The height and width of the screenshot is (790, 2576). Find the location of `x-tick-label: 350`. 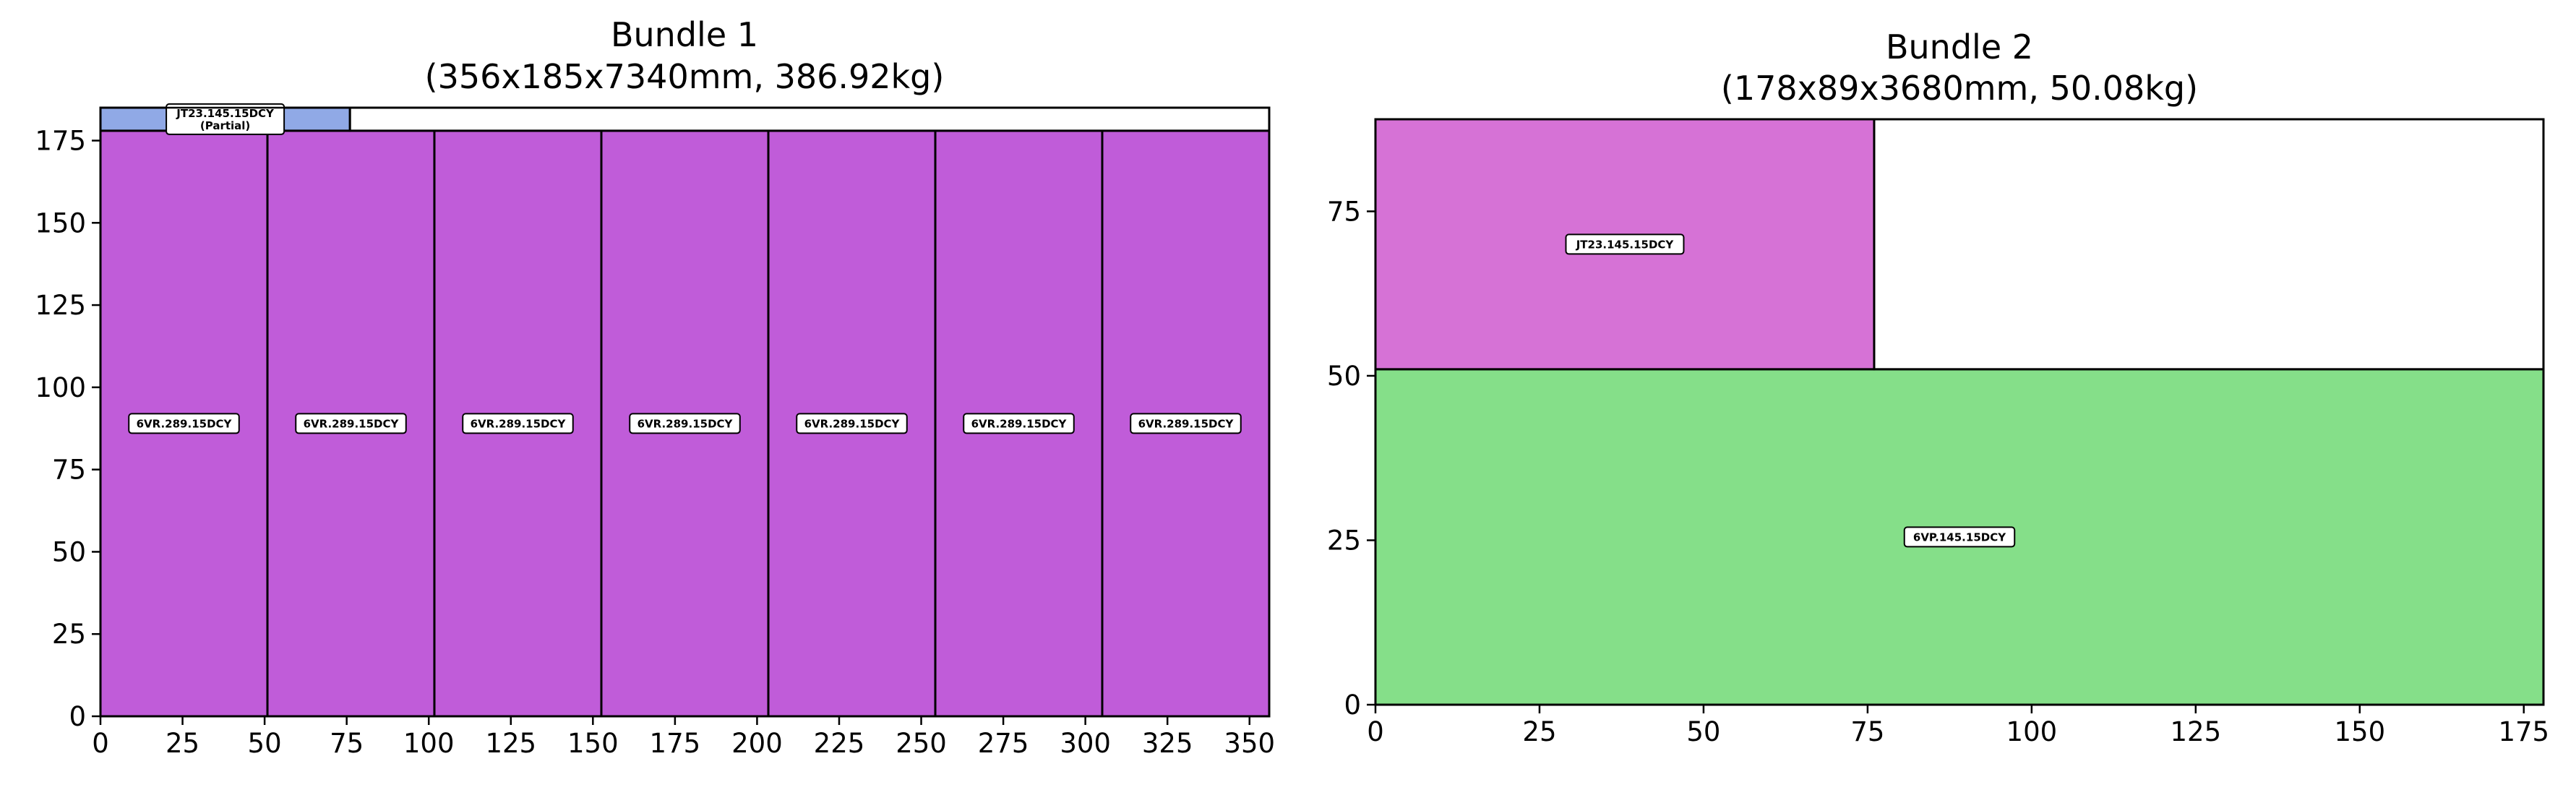

x-tick-label: 350 is located at coordinates (1250, 744).